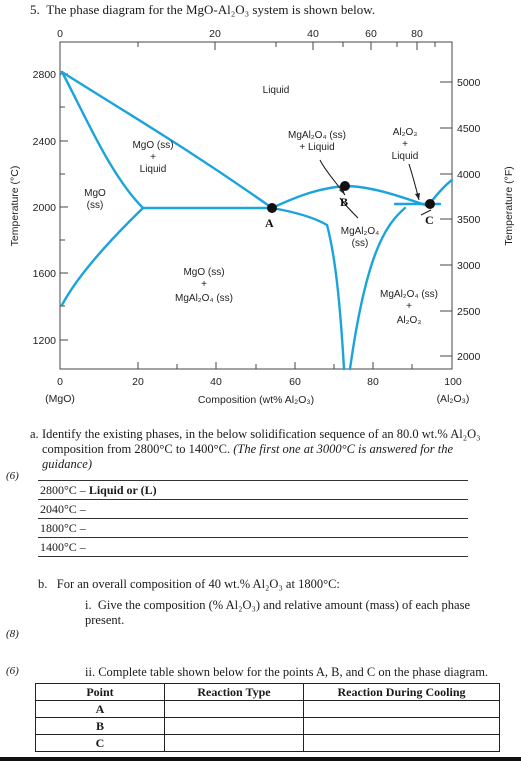 The width and height of the screenshot is (521, 761). I want to click on top-tick-label: 20, so click(215, 34).